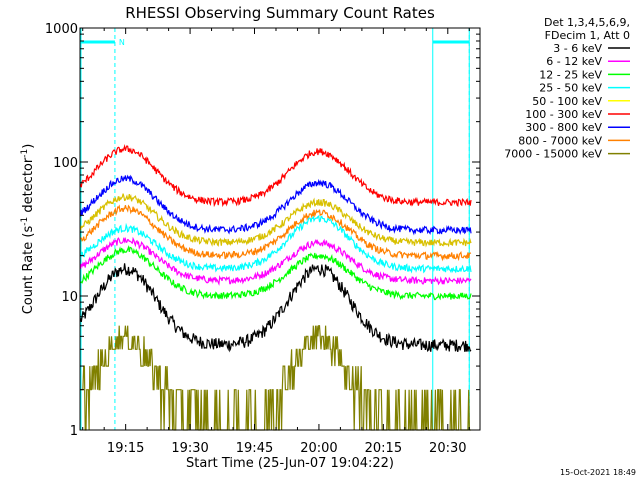  What do you see at coordinates (574, 61) in the screenshot?
I see `legend-label-2: 6 - 12 keV` at bounding box center [574, 61].